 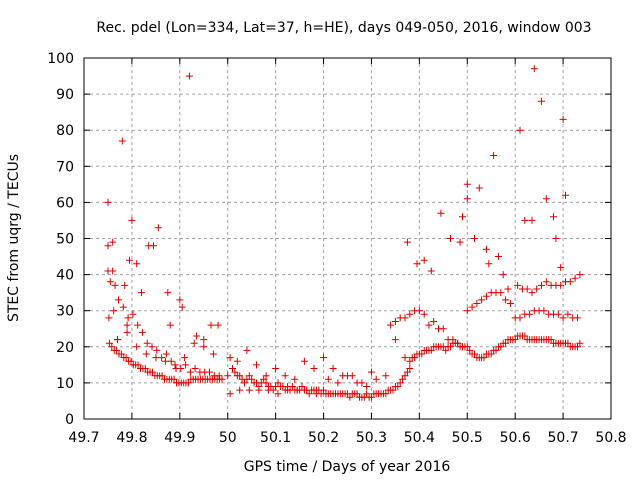 What do you see at coordinates (69, 420) in the screenshot?
I see `y-tick-label: 0` at bounding box center [69, 420].